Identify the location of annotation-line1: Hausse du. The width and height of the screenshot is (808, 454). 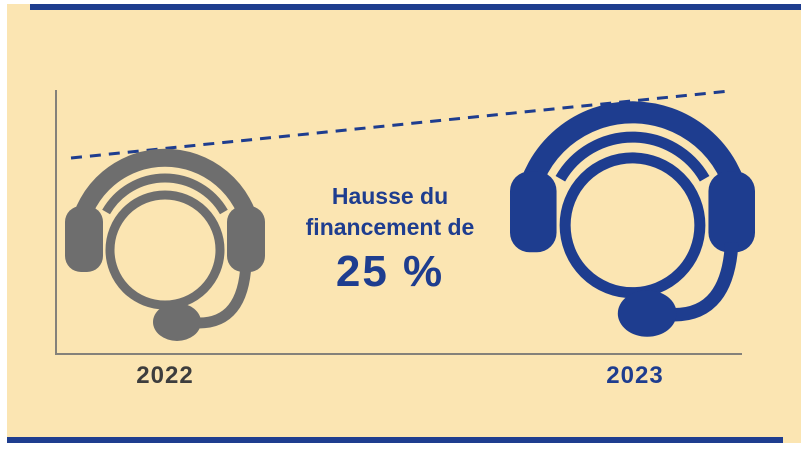
(390, 196).